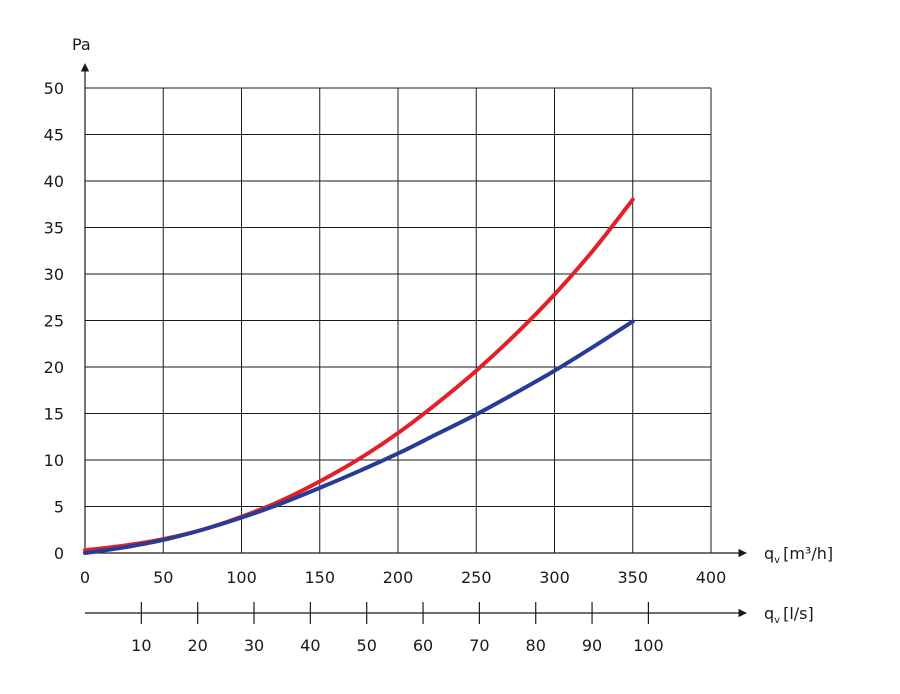 The height and width of the screenshot is (694, 900). I want to click on x-tick-label: 250, so click(476, 577).